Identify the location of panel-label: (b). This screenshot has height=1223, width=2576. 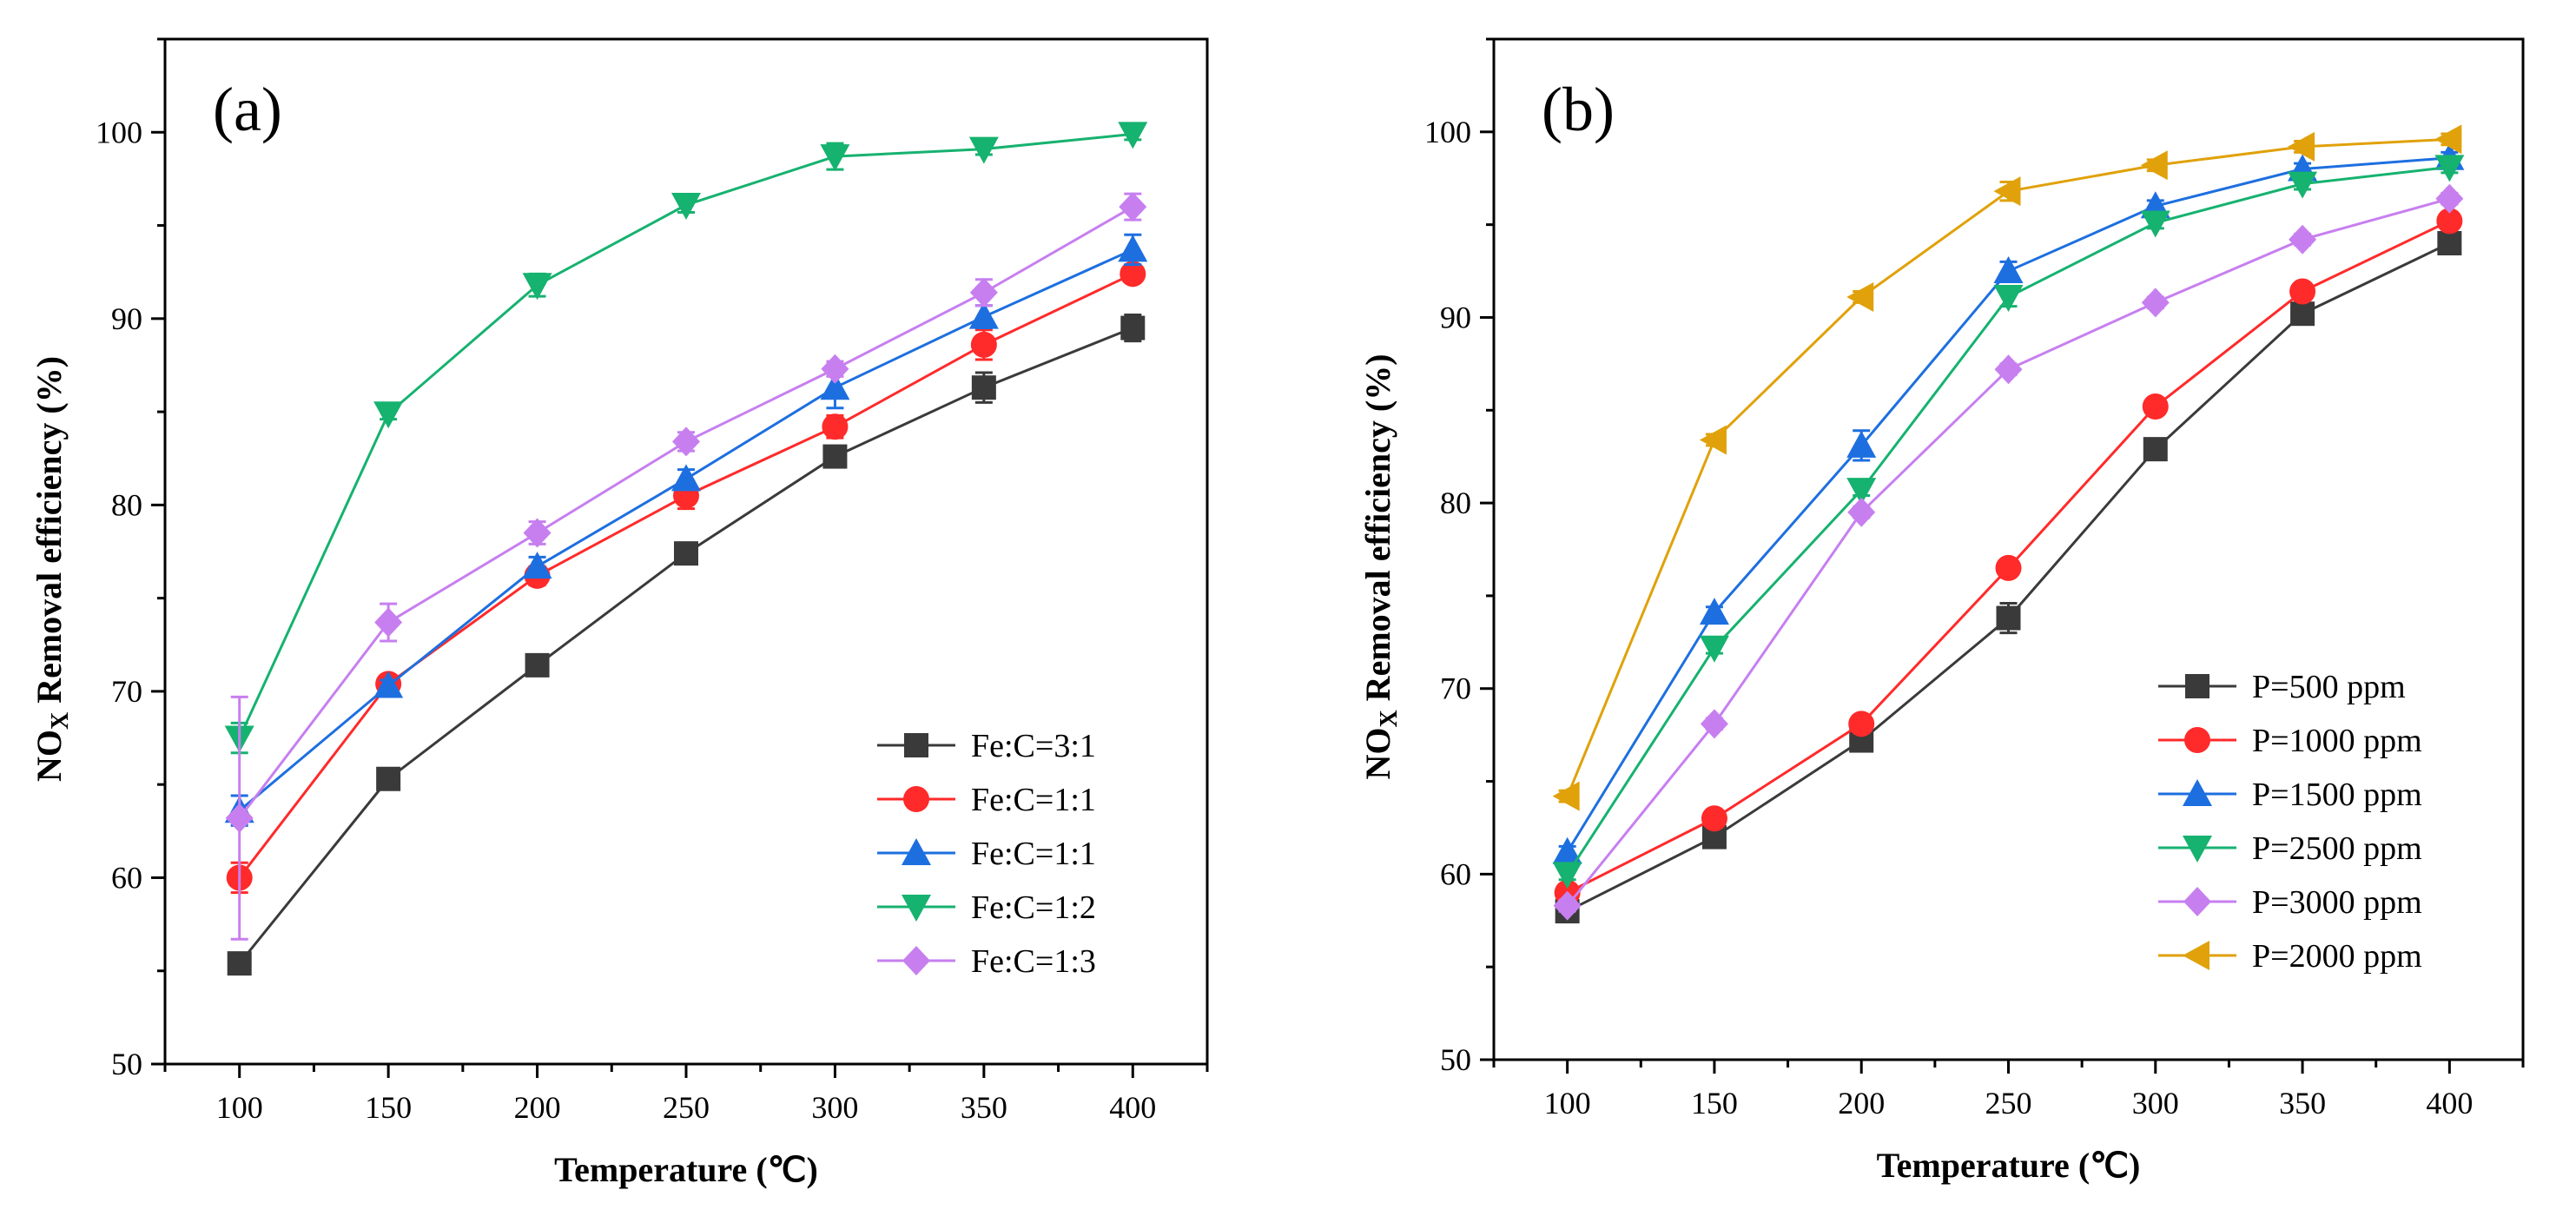
(1578, 110).